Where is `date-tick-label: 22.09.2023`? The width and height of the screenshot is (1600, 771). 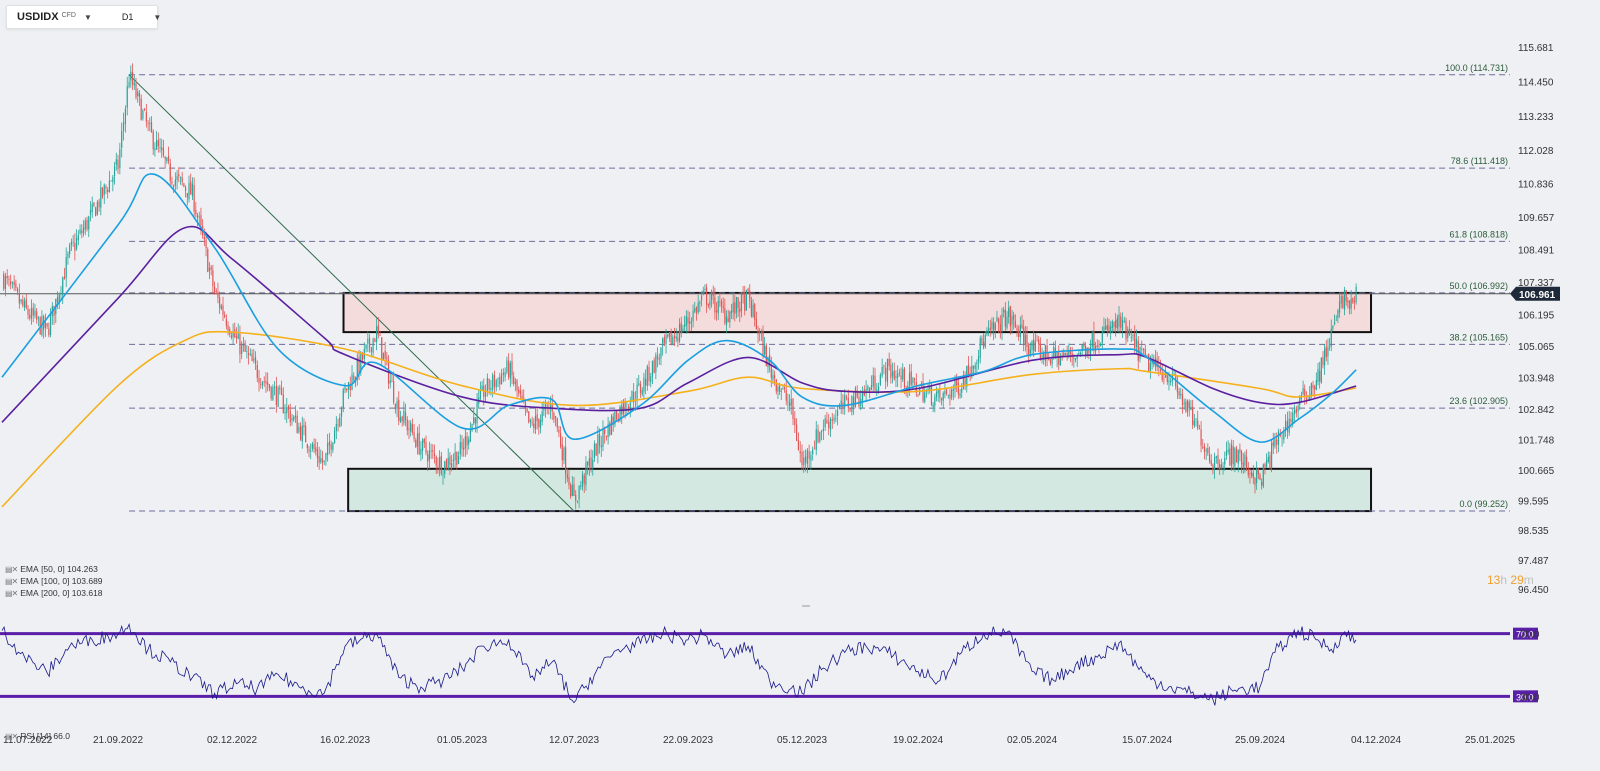
date-tick-label: 22.09.2023 is located at coordinates (688, 740).